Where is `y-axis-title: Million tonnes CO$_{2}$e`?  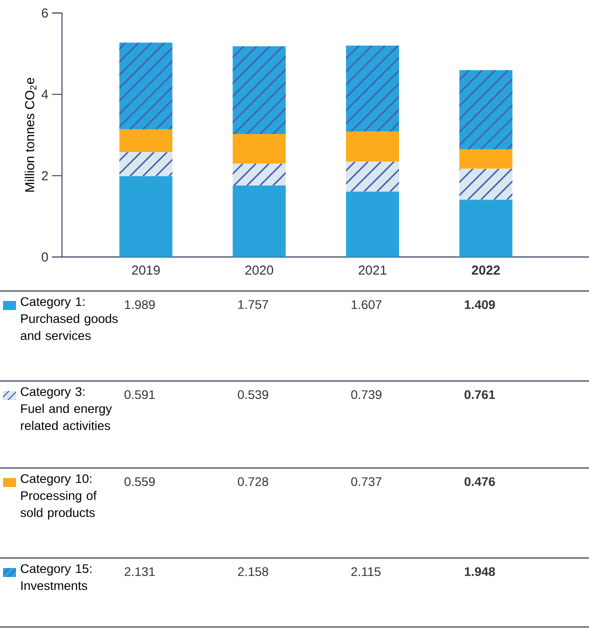
y-axis-title: Million tonnes CO$_{2}$e is located at coordinates (30, 135).